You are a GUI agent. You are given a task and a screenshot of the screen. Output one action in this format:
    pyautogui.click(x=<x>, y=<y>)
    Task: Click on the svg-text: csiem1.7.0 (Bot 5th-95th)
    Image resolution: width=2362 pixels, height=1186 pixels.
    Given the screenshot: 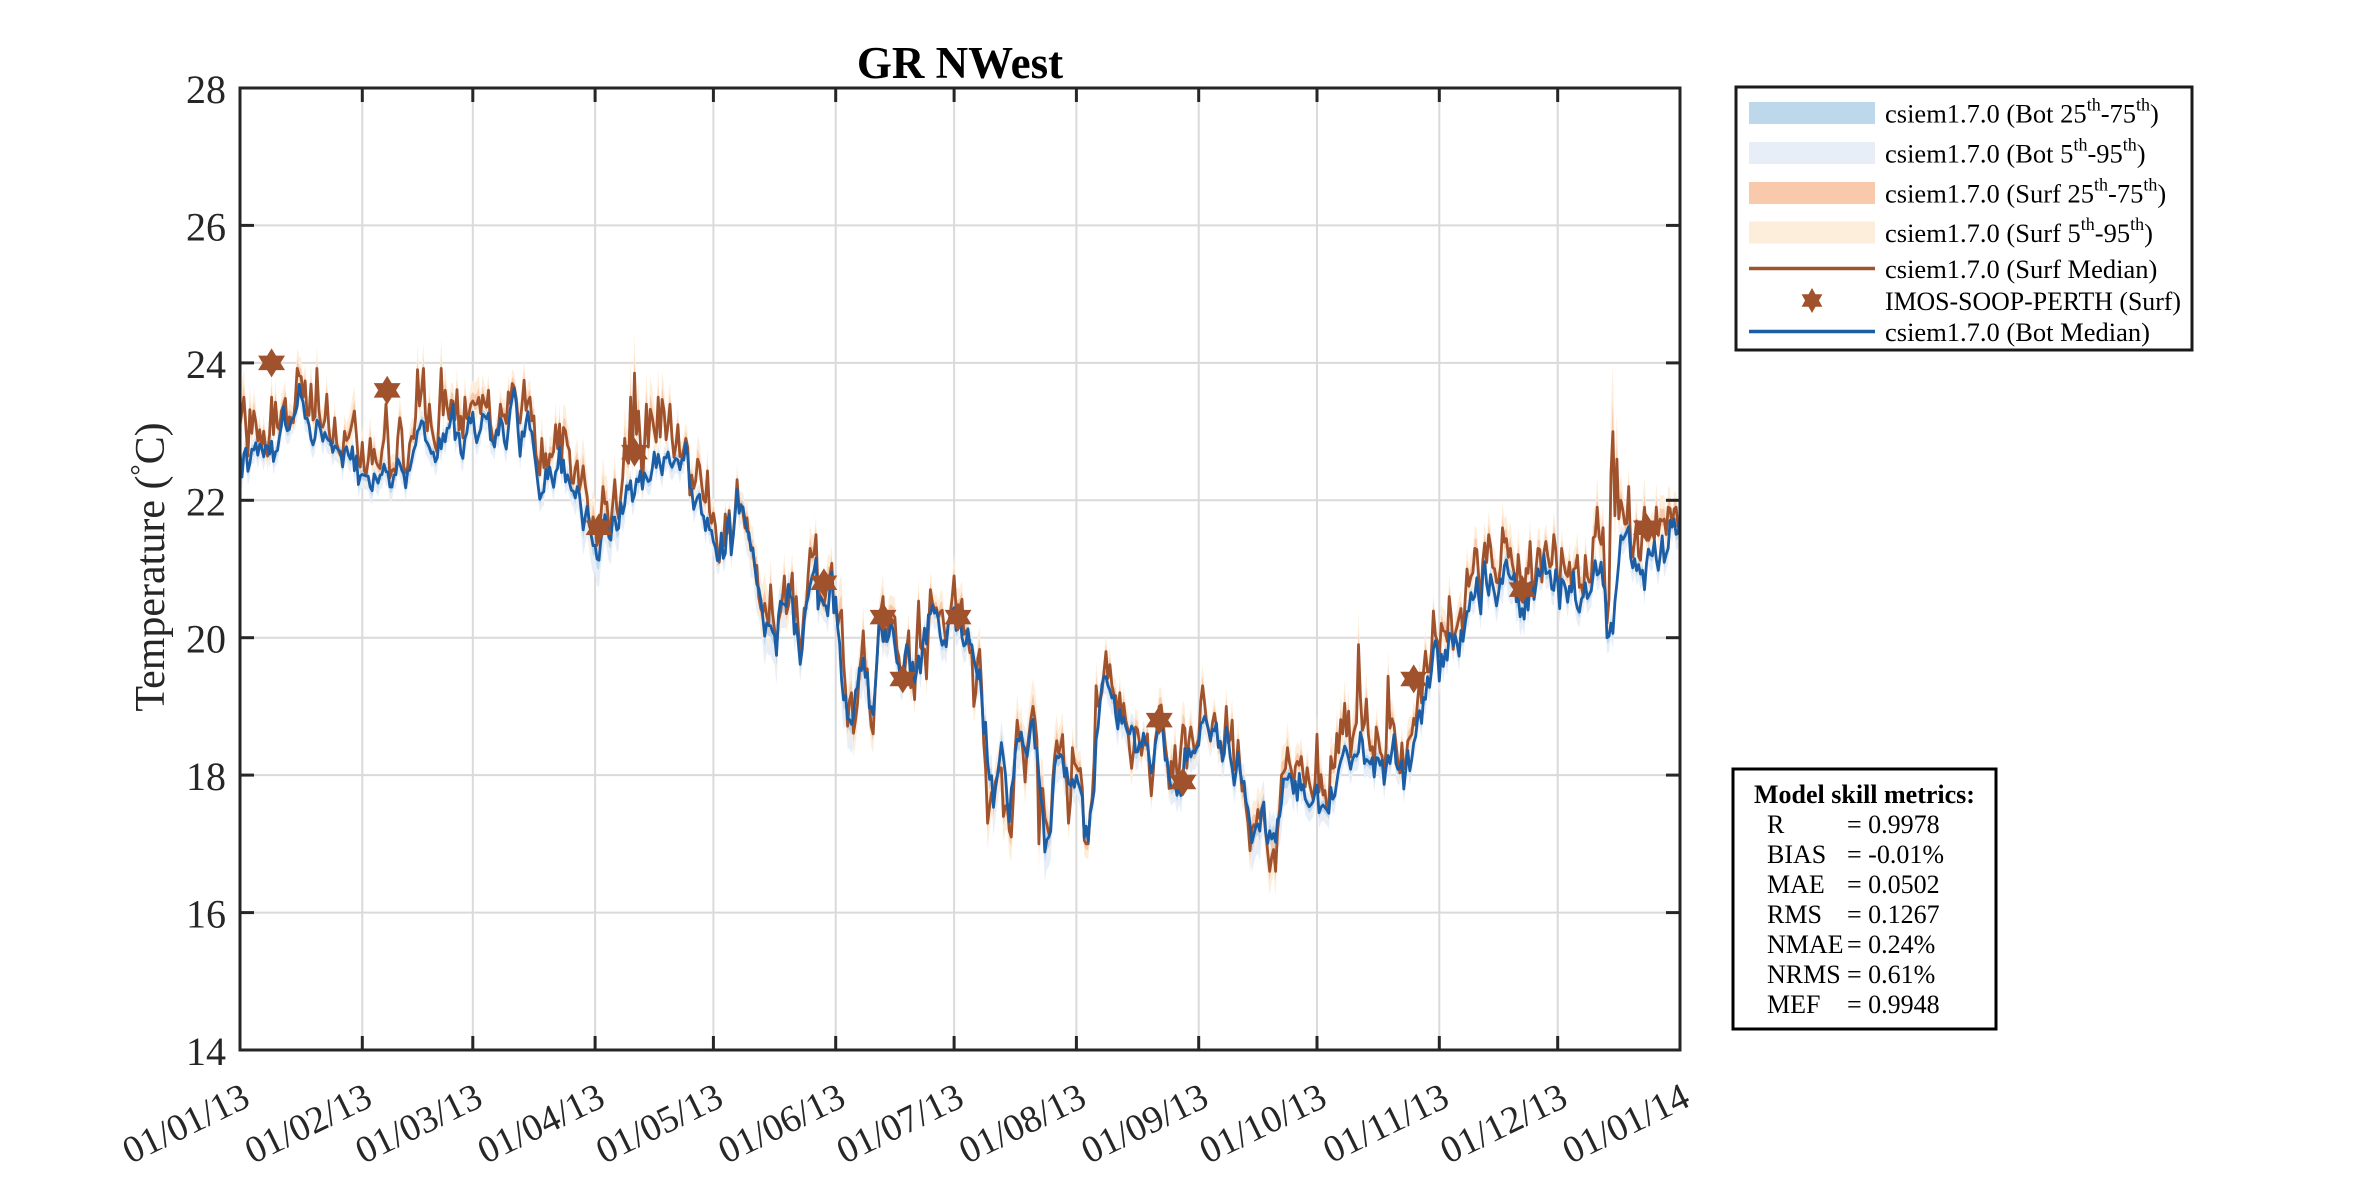 What is the action you would take?
    pyautogui.click(x=2015, y=152)
    